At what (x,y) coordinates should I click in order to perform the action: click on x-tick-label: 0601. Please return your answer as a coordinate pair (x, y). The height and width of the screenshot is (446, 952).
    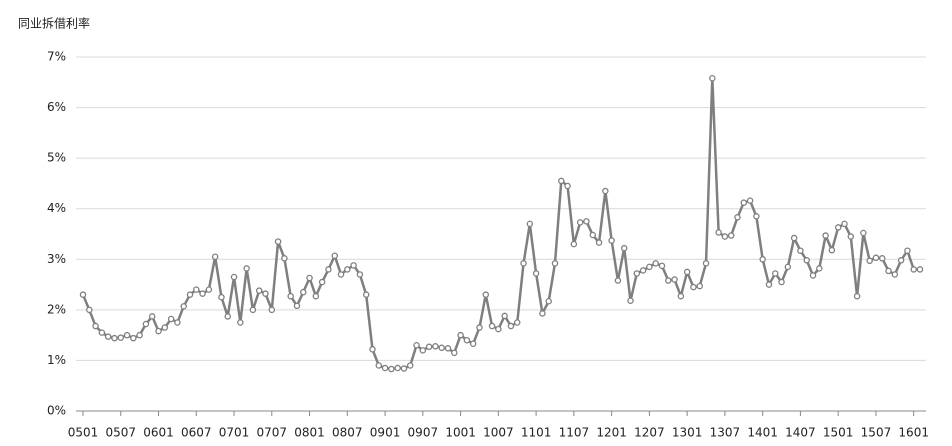
    Looking at the image, I should click on (158, 433).